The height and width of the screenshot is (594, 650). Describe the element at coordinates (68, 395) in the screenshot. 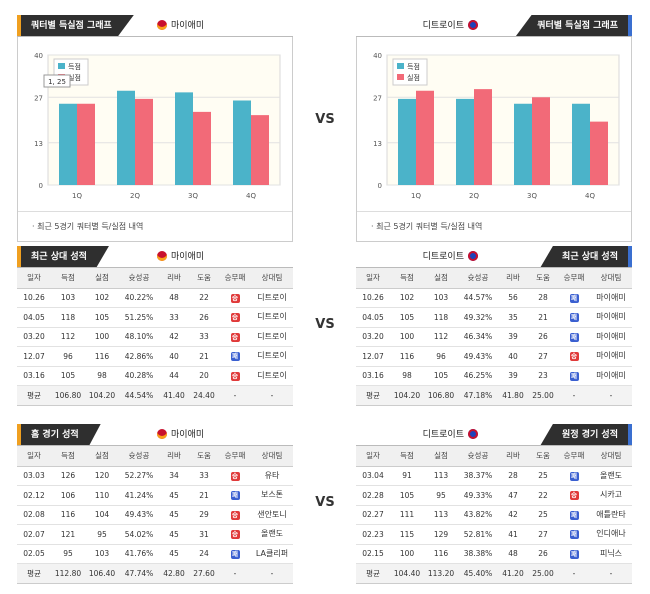

I see `average-cell: 106.80` at that location.